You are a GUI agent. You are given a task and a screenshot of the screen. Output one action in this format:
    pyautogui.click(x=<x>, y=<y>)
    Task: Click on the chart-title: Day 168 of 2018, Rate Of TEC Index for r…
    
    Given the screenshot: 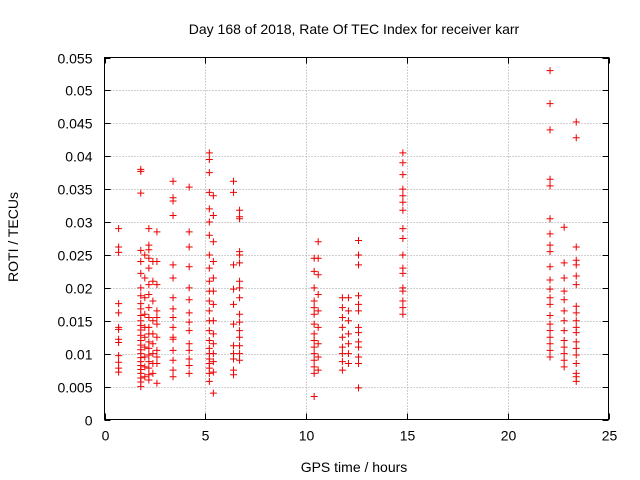 What is the action you would take?
    pyautogui.click(x=354, y=29)
    